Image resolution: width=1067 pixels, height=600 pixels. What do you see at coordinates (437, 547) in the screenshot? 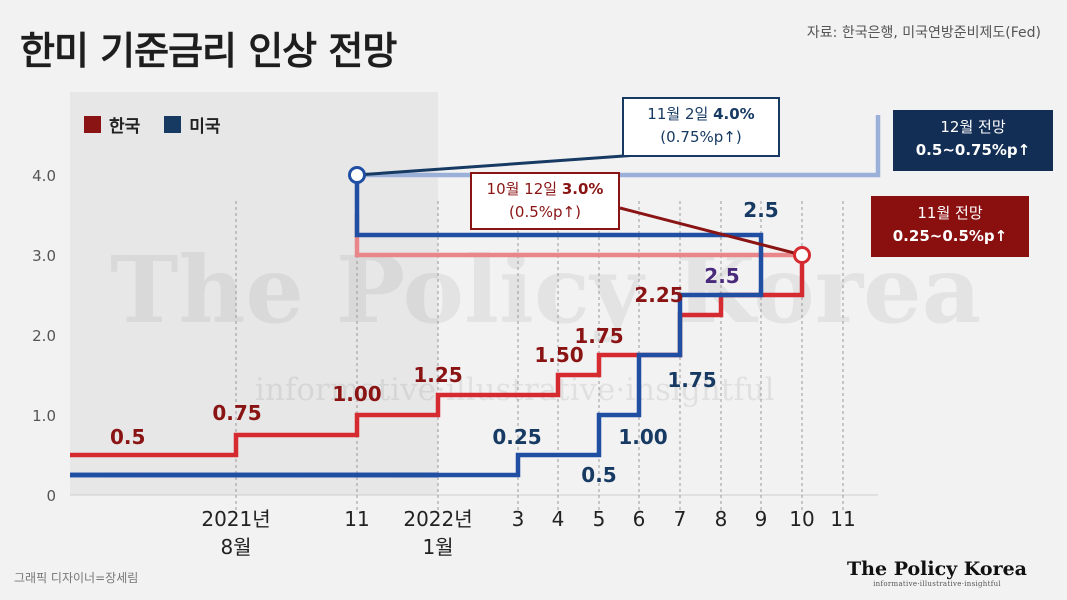
I see `x-tick-label-line2: 1월` at bounding box center [437, 547].